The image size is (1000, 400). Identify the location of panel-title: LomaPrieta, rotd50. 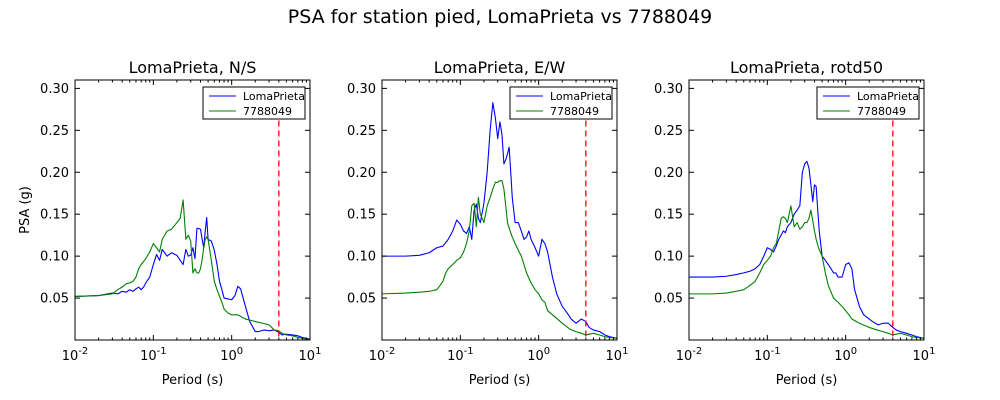
(806, 67).